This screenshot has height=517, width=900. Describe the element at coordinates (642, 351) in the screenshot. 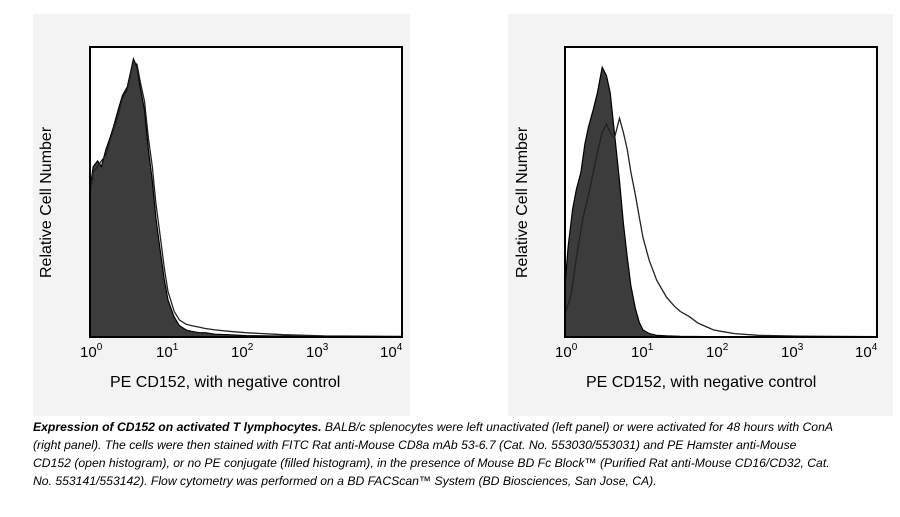

I see `right-tick-label: 10¹` at that location.